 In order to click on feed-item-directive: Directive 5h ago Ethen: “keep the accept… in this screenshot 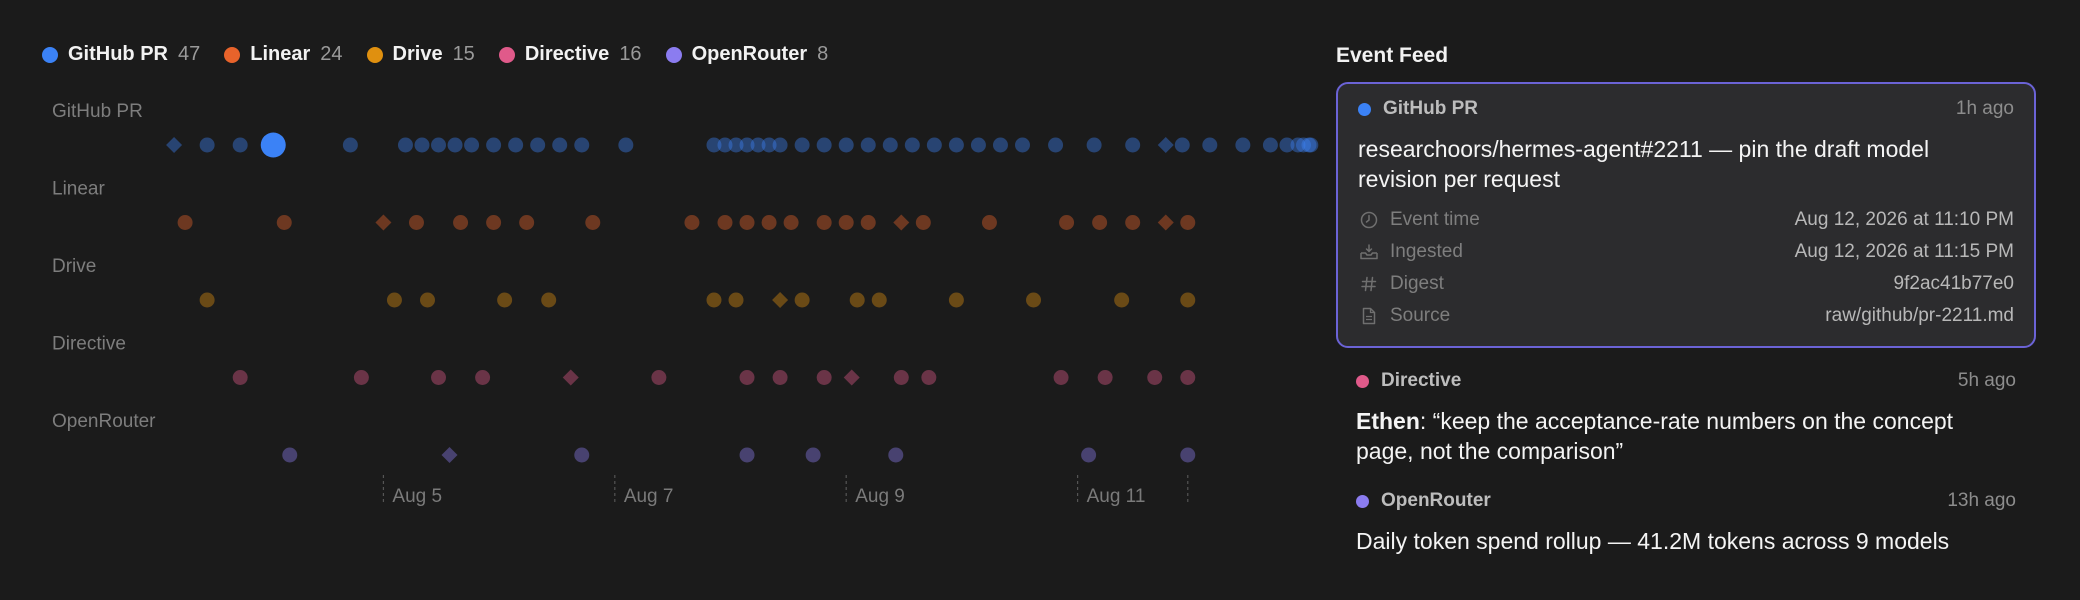, I will do `click(1686, 407)`.